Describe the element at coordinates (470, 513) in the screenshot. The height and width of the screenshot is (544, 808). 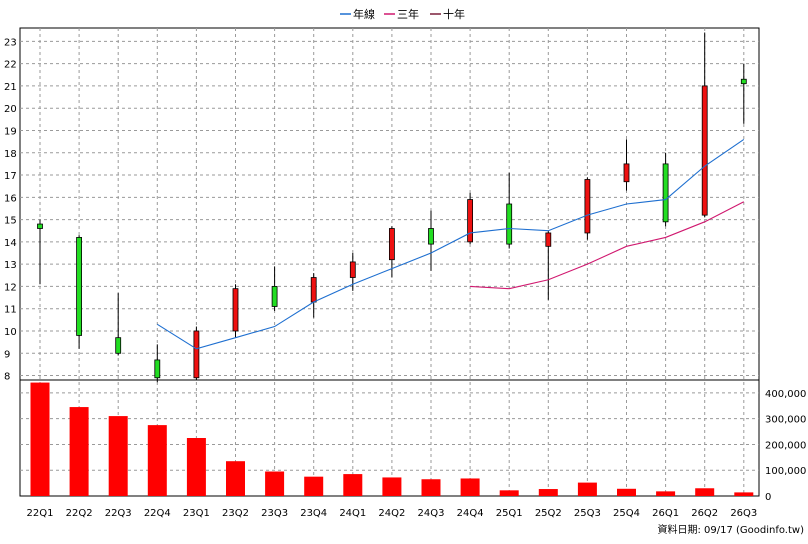
I see `x-tick-label: 24Q4` at that location.